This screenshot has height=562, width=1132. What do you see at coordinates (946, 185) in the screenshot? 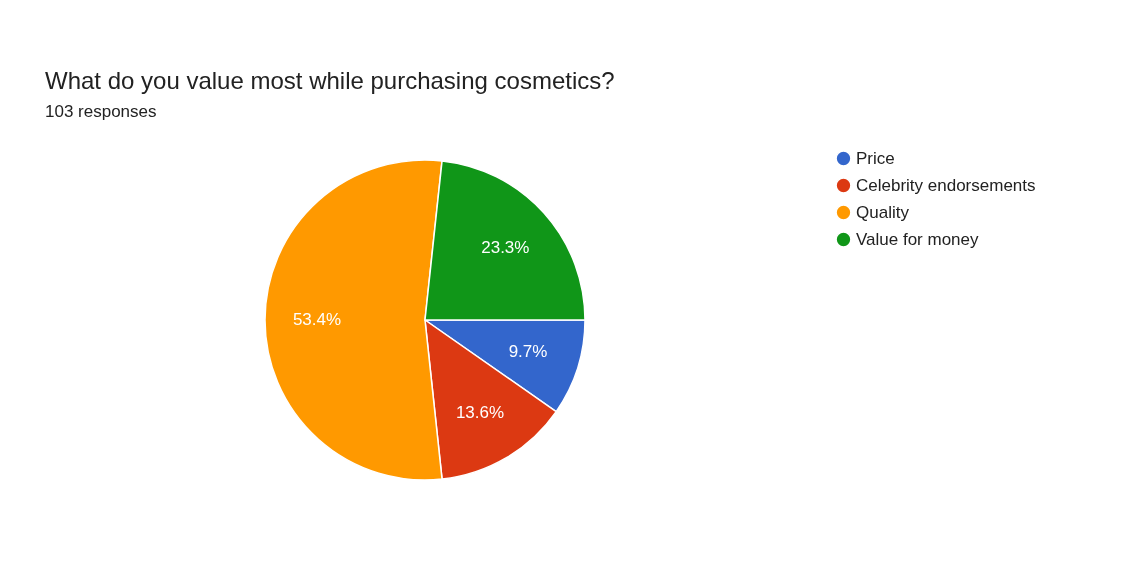
I see `legend-label: Celebrity endorsements` at bounding box center [946, 185].